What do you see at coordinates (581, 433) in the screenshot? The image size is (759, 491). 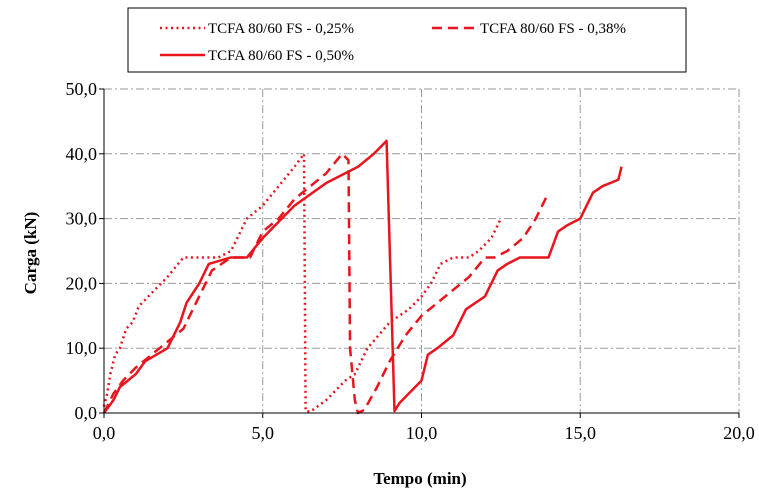 I see `x-tick-label: 15,0` at bounding box center [581, 433].